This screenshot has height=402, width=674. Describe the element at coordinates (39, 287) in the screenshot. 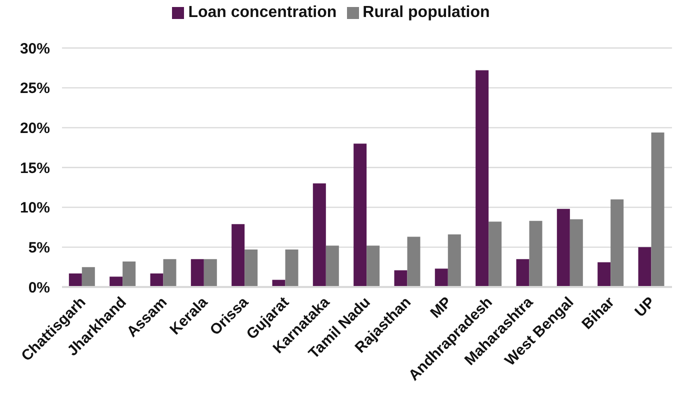

I see `y-tick-label: 0%` at that location.